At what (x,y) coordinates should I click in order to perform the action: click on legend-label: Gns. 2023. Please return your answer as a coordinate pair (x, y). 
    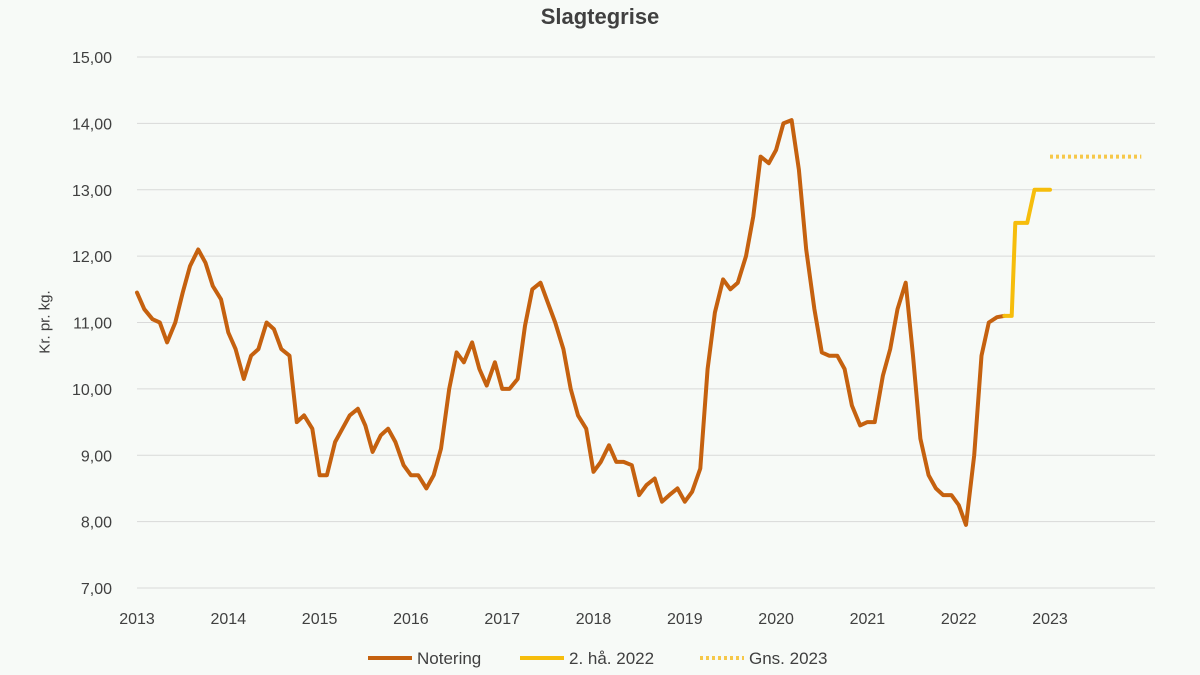
    Looking at the image, I should click on (788, 658).